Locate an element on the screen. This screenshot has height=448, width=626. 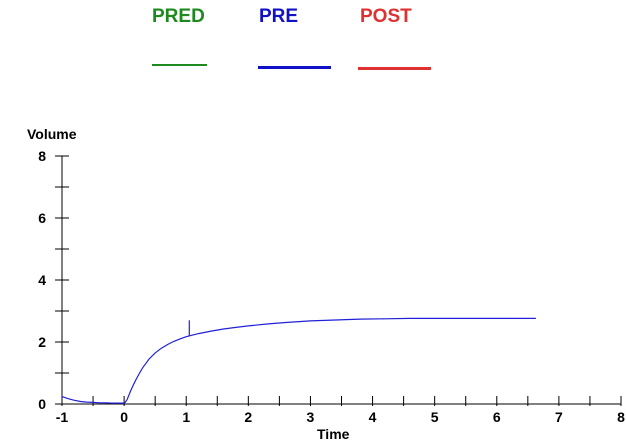
legend-swatch-pre is located at coordinates (294, 67).